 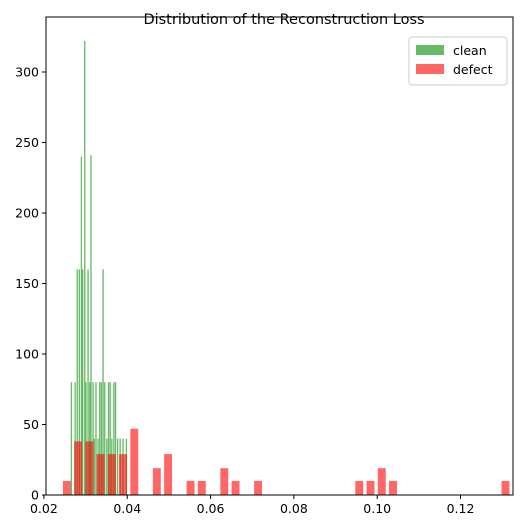 I want to click on defect-legend-label: defect, so click(x=473, y=69).